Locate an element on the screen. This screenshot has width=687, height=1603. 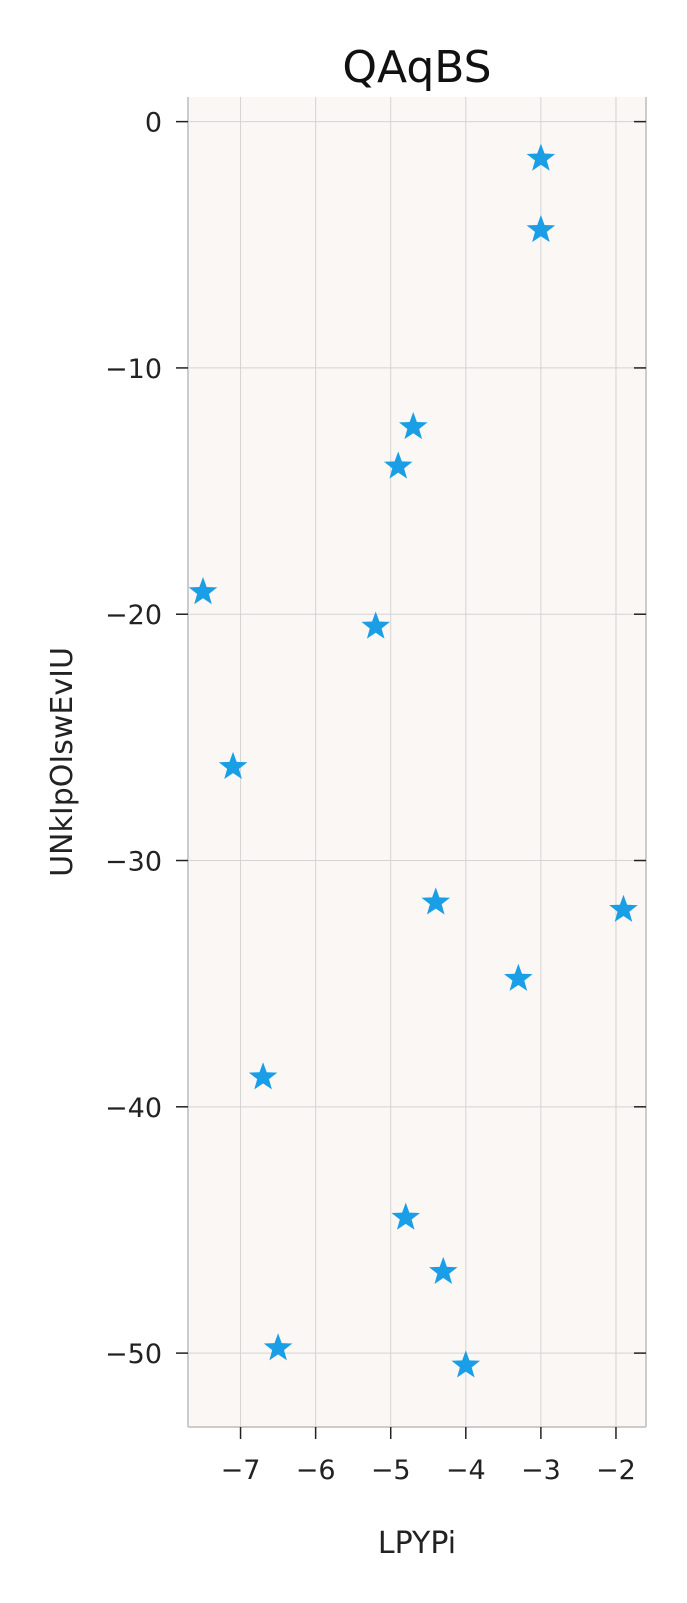
y-tick-label: −40 is located at coordinates (133, 1108).